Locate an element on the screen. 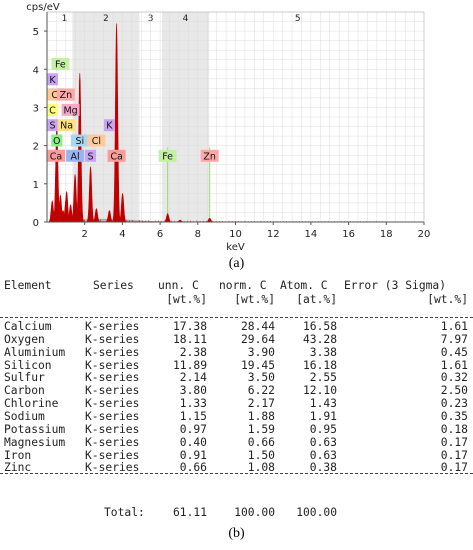  caption-a: (a) is located at coordinates (236, 263).